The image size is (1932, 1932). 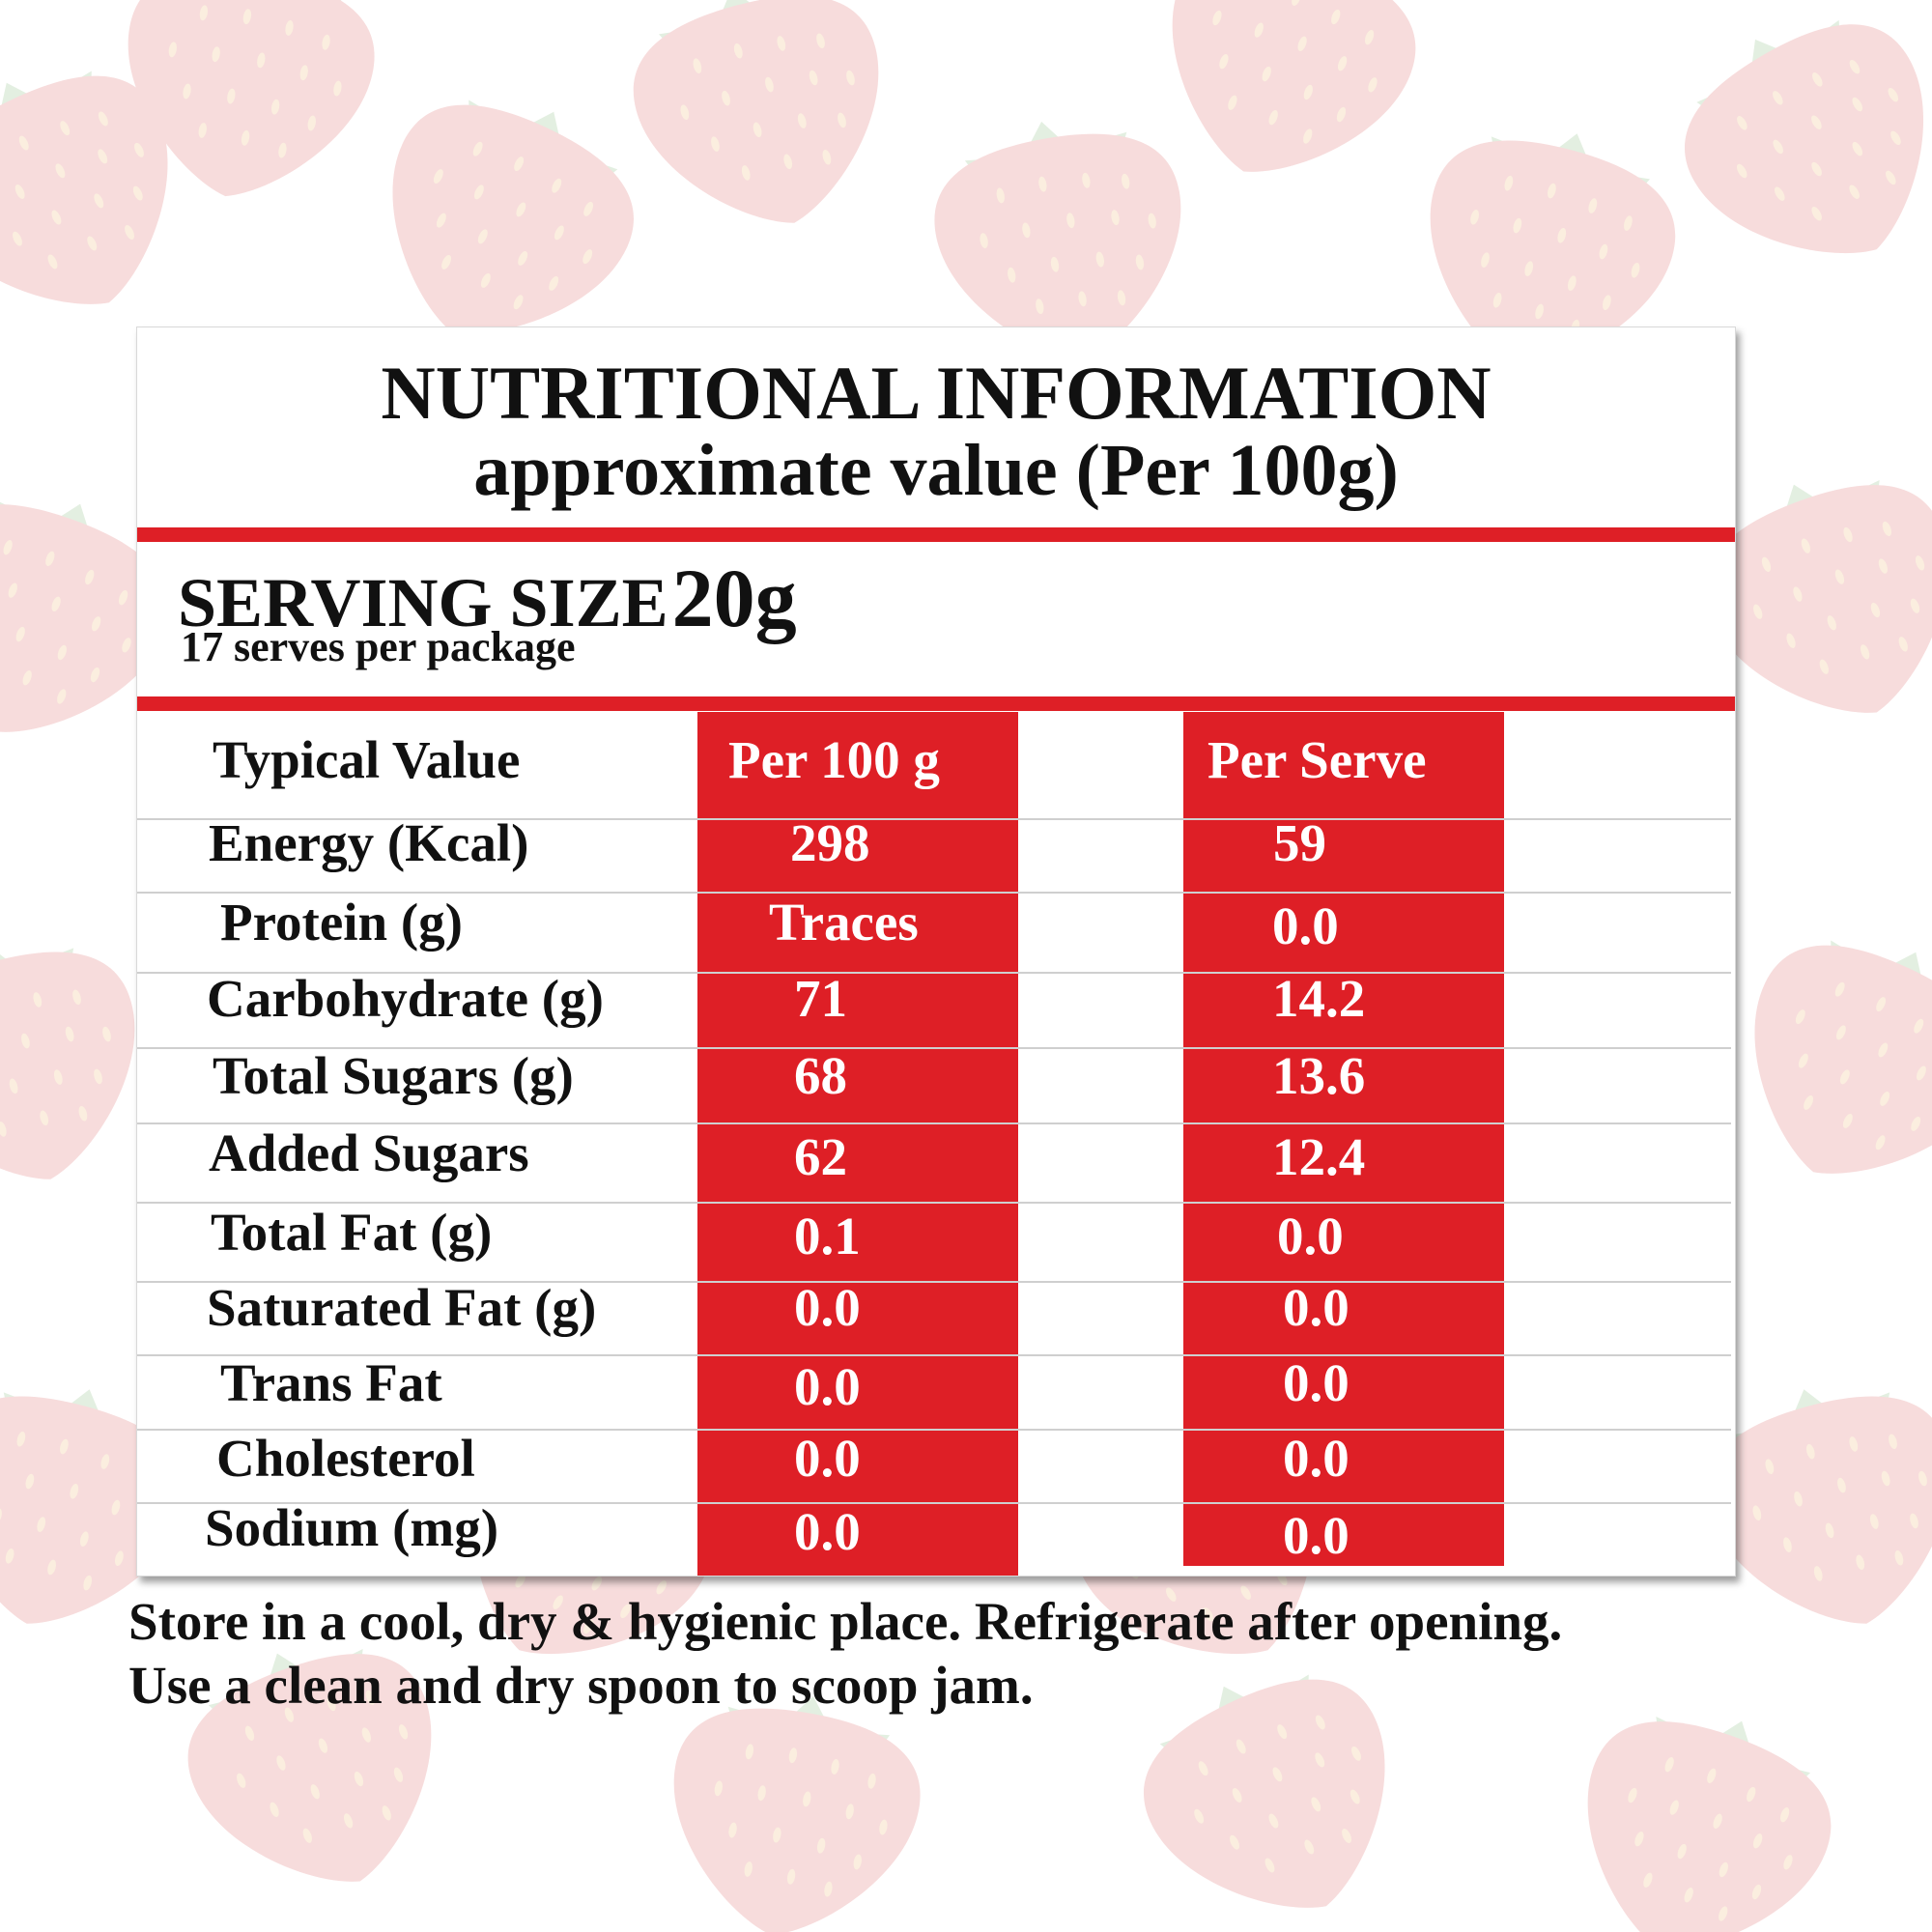 What do you see at coordinates (369, 842) in the screenshot?
I see `nutrient-energy: Energy (Kcal)` at bounding box center [369, 842].